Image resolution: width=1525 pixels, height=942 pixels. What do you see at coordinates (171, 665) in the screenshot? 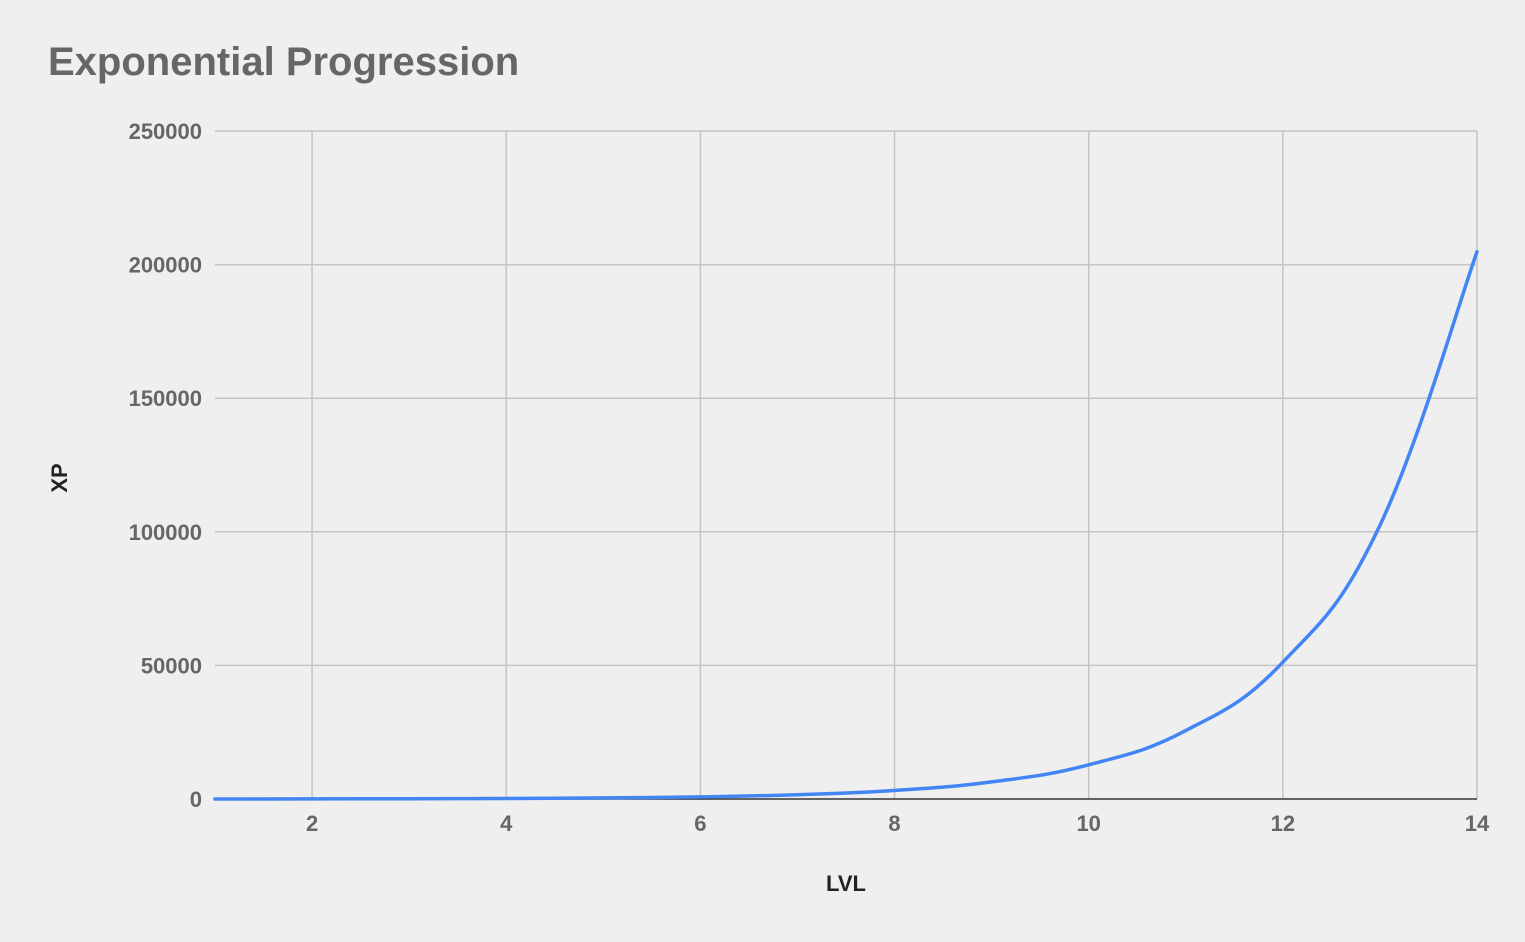
I see `y-tick-label: 50000` at bounding box center [171, 665].